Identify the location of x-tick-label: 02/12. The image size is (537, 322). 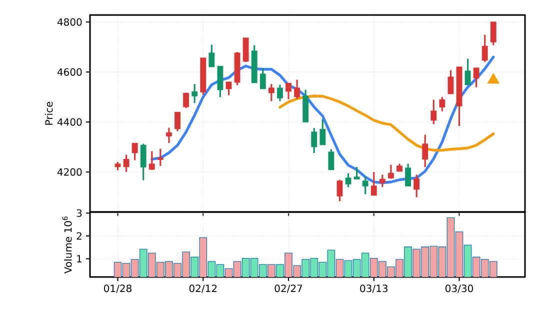
(203, 288).